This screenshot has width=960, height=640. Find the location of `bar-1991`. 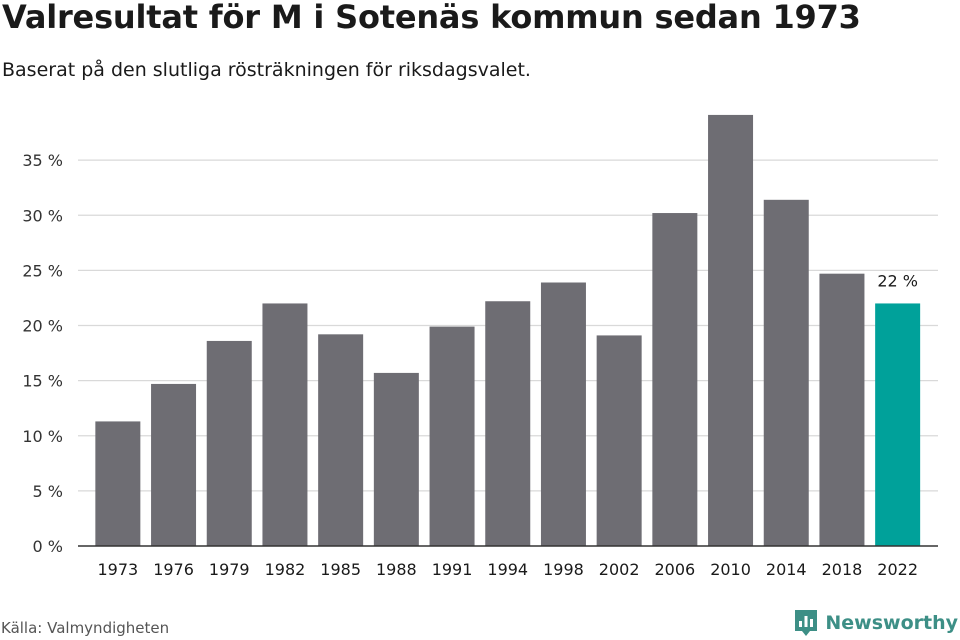

bar-1991 is located at coordinates (452, 436).